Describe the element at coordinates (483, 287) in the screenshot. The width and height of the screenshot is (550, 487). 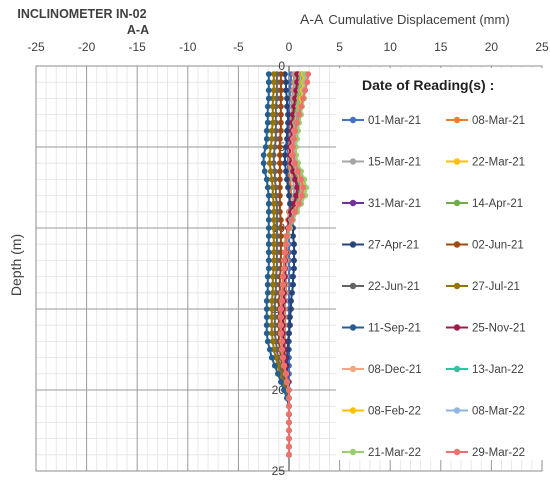
I see `legend-item: 27-Jul-21` at that location.